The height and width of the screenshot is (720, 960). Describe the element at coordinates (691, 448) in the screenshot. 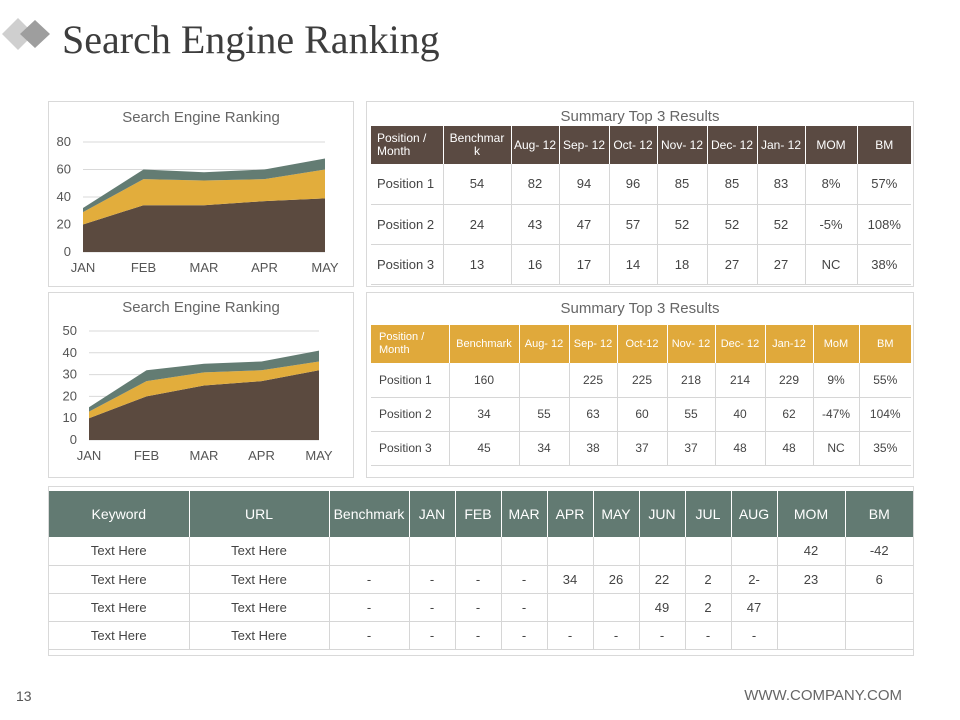

I see `table-cell: 37` at that location.